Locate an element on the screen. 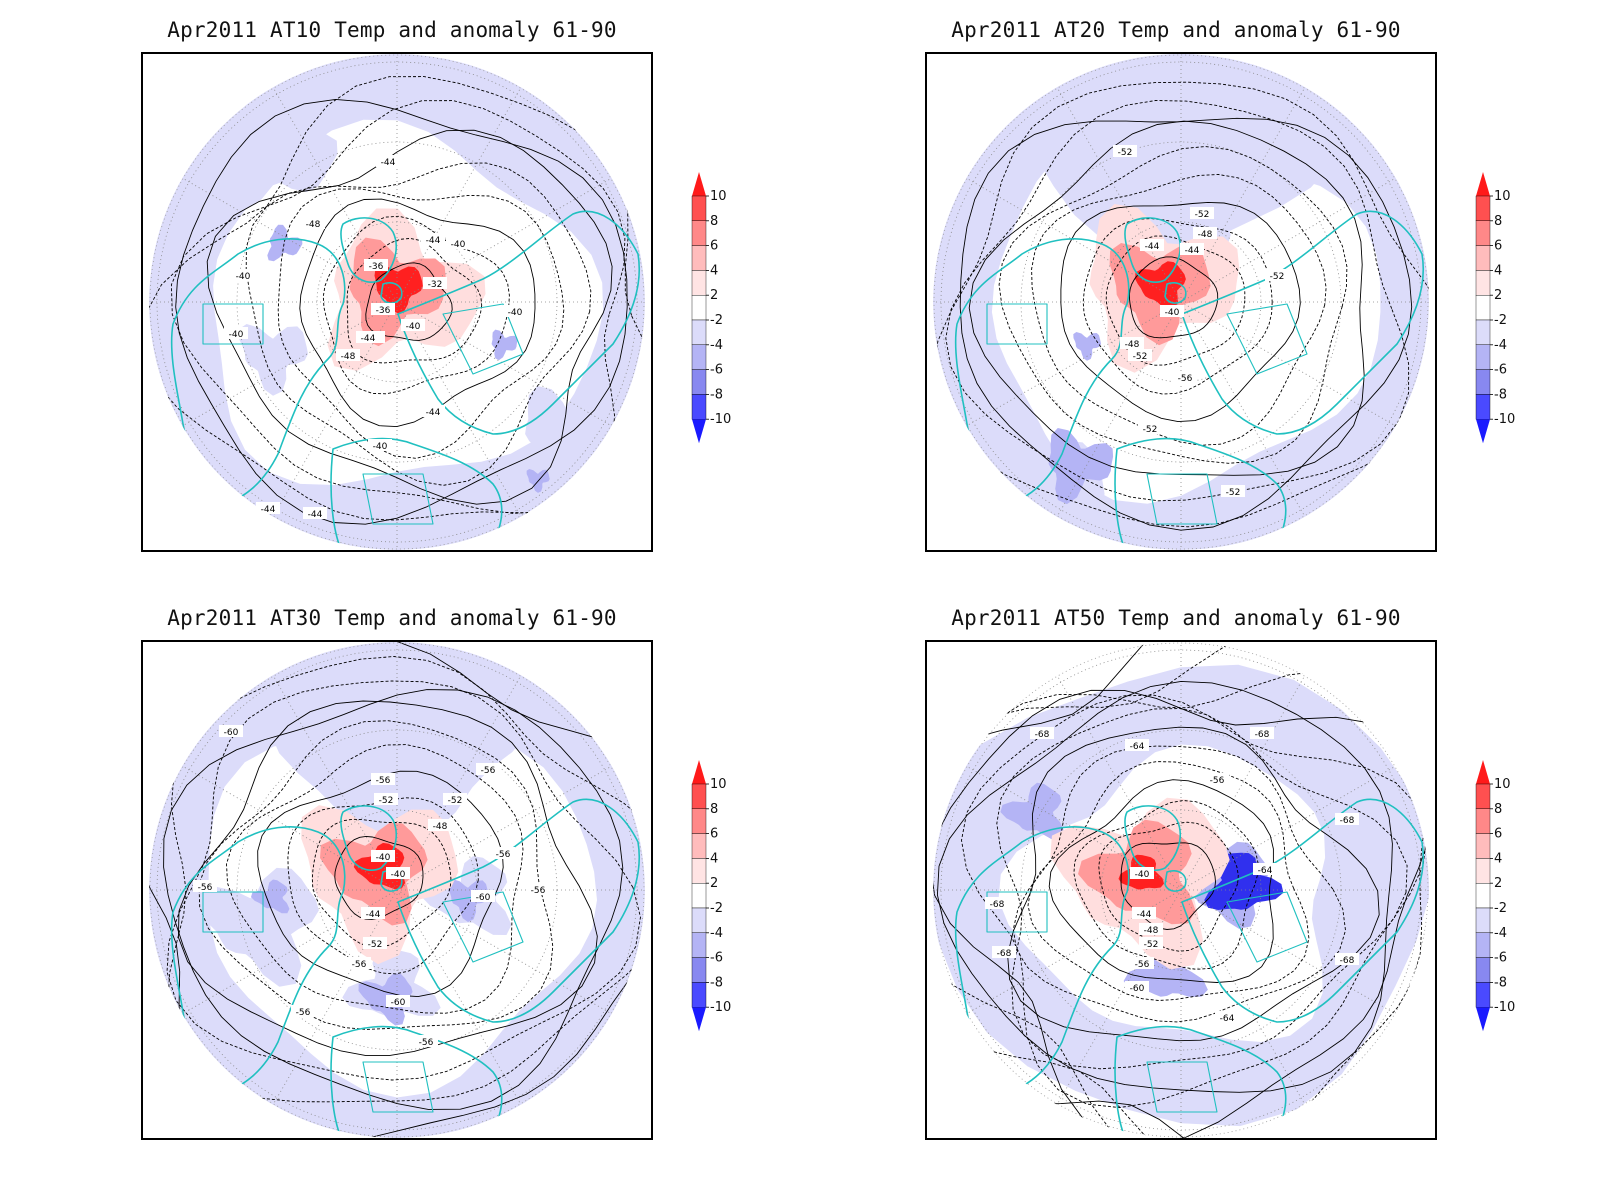  map-edge is located at coordinates (397, 890).